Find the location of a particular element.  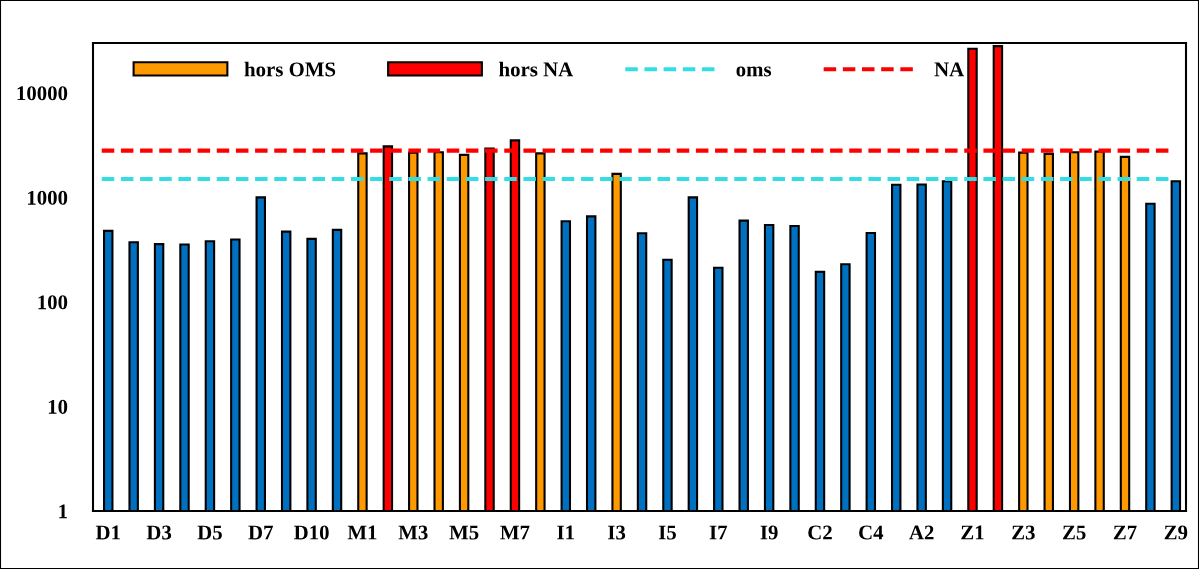

x-tick-label: Z5 is located at coordinates (1074, 532).